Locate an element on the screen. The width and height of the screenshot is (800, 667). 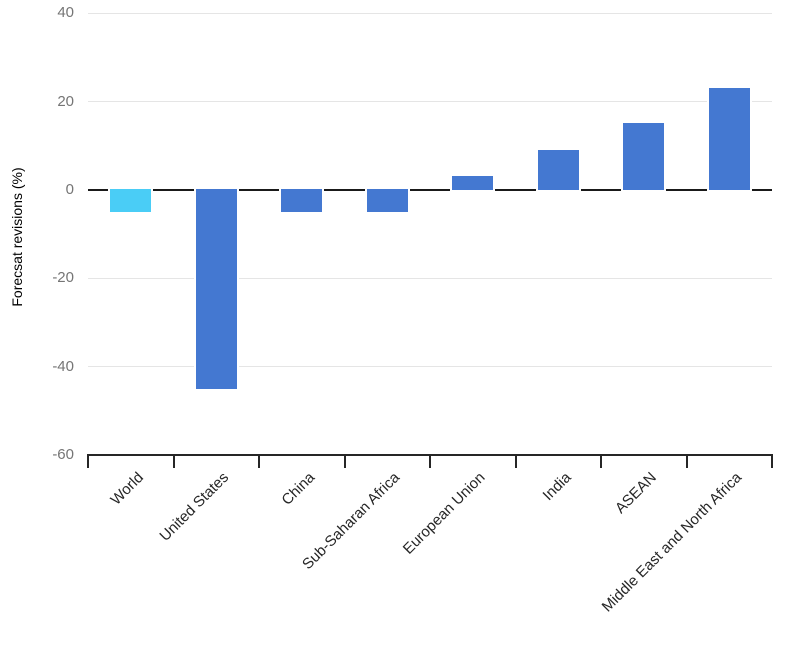
y-tick-label: 20 is located at coordinates (65, 101).